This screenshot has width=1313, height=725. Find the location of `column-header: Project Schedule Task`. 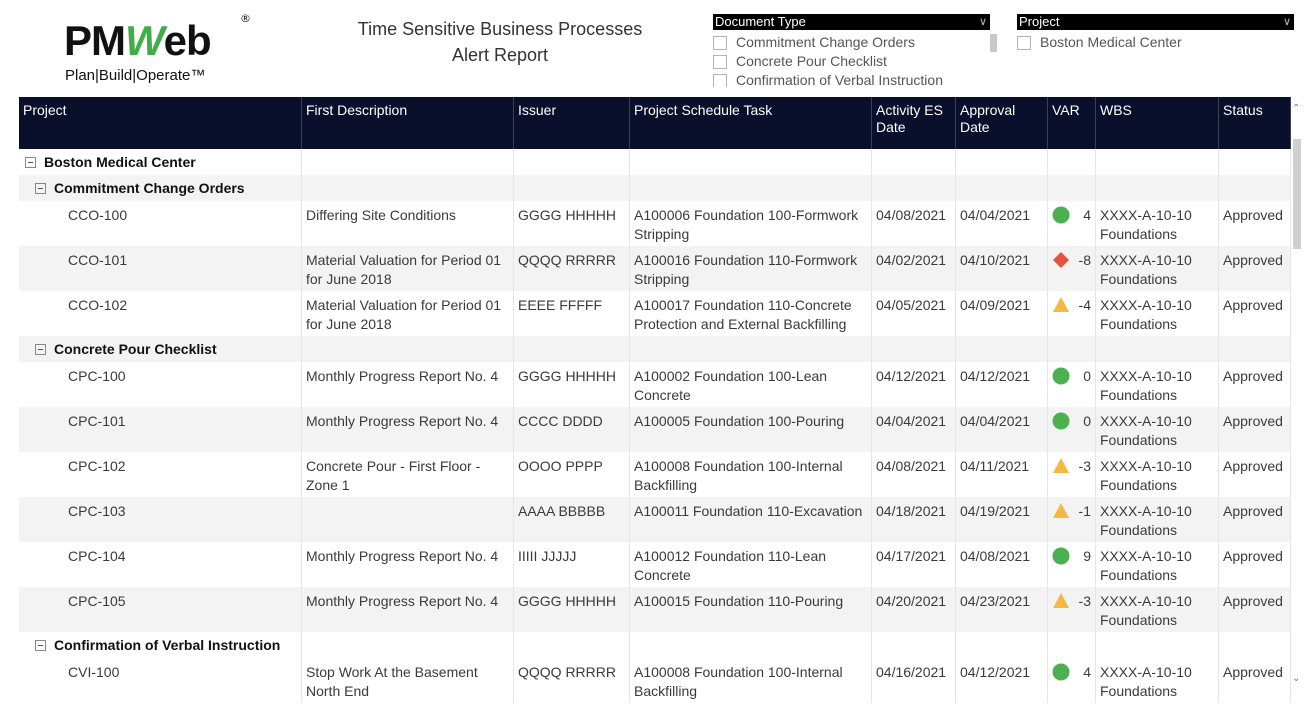

column-header: Project Schedule Task is located at coordinates (751, 123).